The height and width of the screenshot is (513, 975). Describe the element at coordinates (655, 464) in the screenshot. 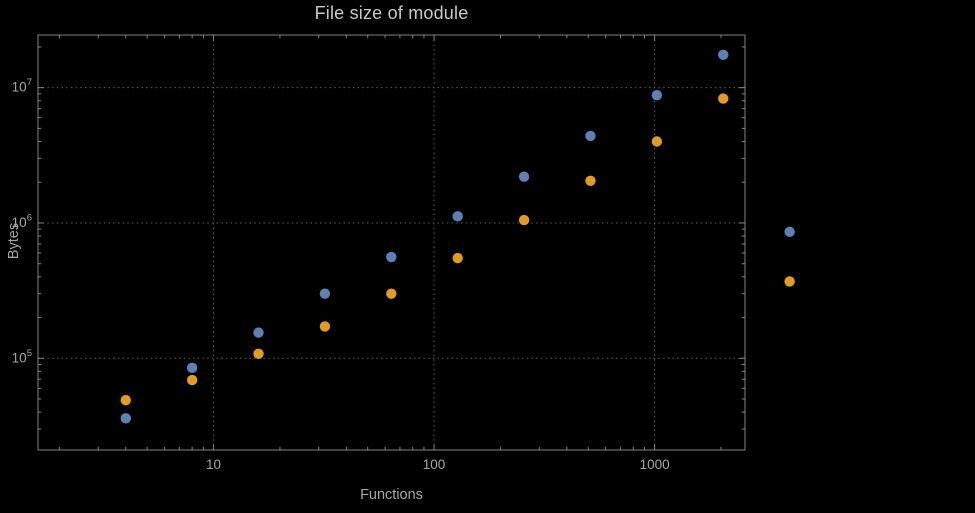

I see `x-tick-label: 1000` at that location.